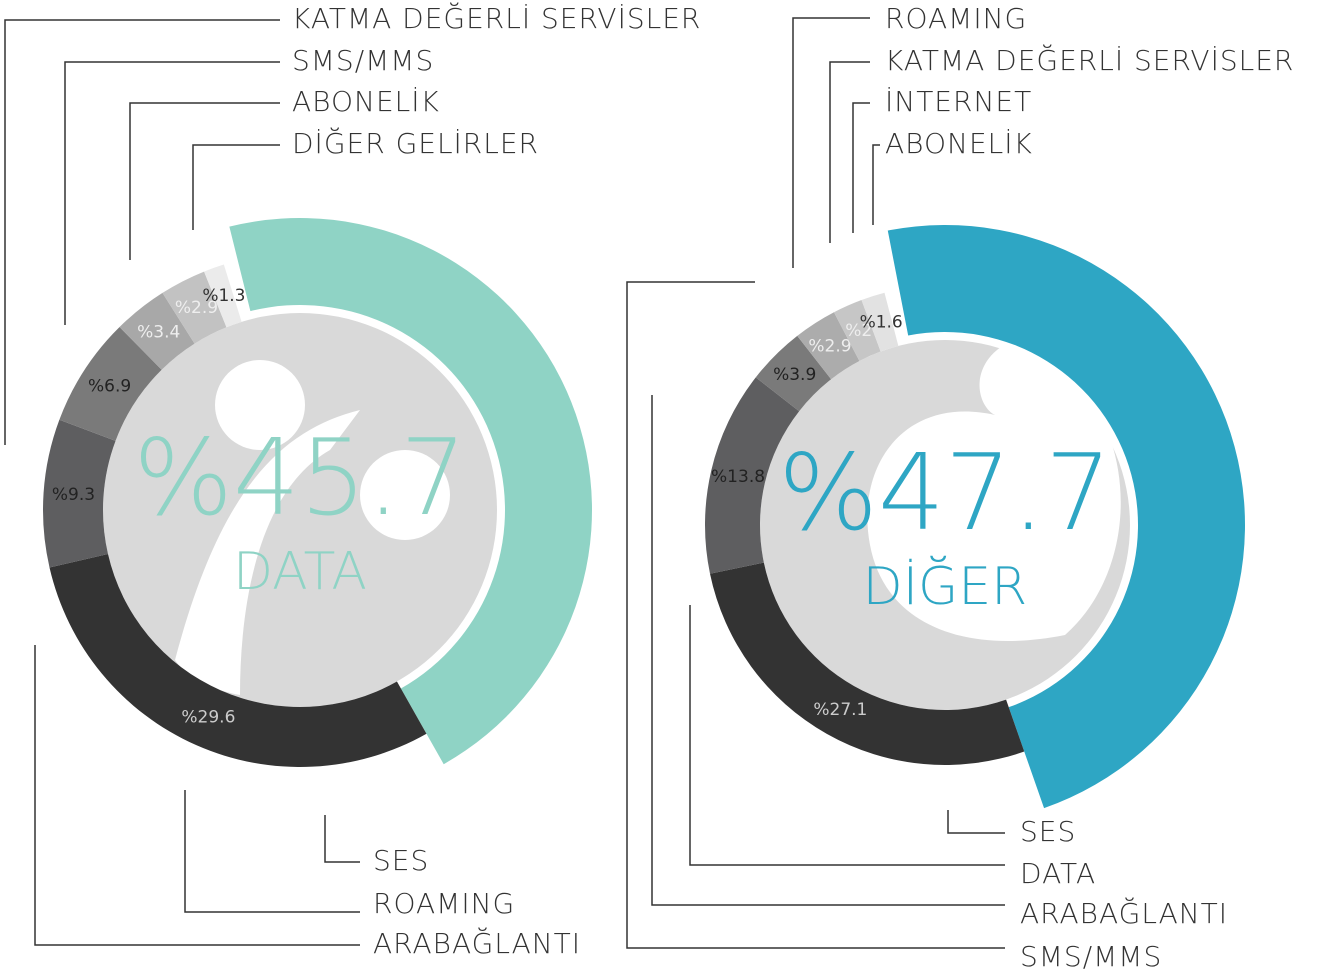 This screenshot has width=1327, height=976. I want to click on value-label: %3.4, so click(158, 332).